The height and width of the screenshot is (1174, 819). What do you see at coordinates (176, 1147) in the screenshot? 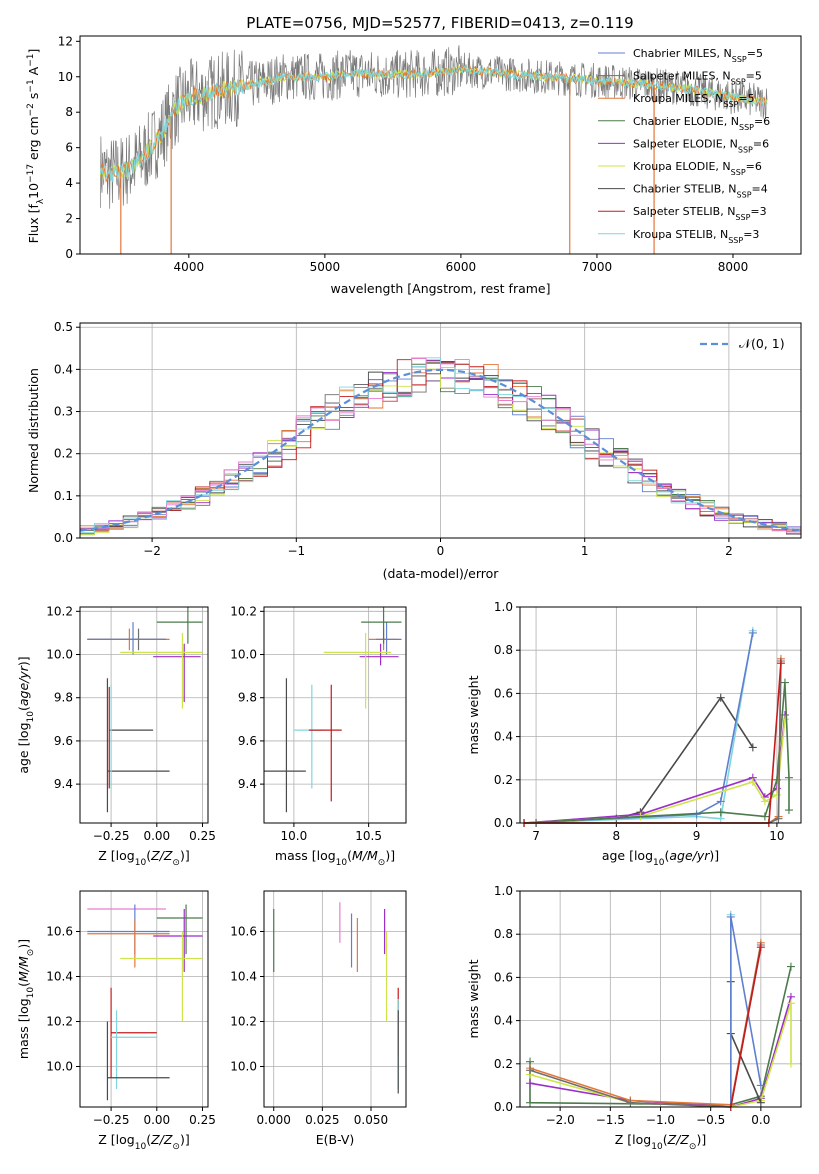
I see `mass_vs_Z-x-axis-label-part: ⊙` at bounding box center [176, 1147].